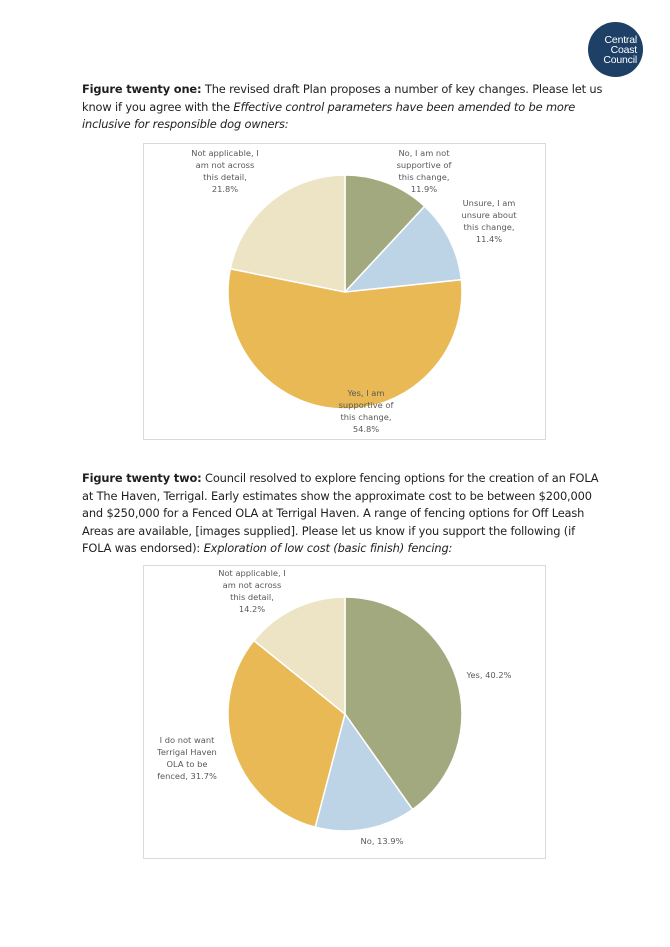 This screenshot has height=947, width=670. I want to click on pie2-label-0: Yes, 40.2%, so click(488, 675).